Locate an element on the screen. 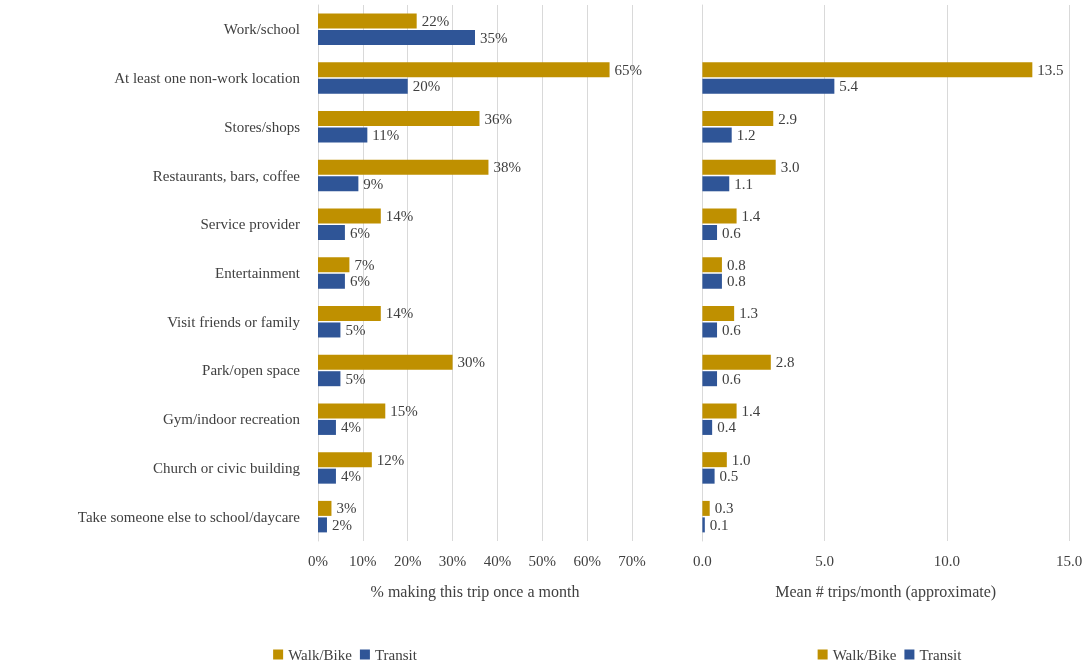 The height and width of the screenshot is (669, 1089). y-tick-label: Entertainment is located at coordinates (258, 273).